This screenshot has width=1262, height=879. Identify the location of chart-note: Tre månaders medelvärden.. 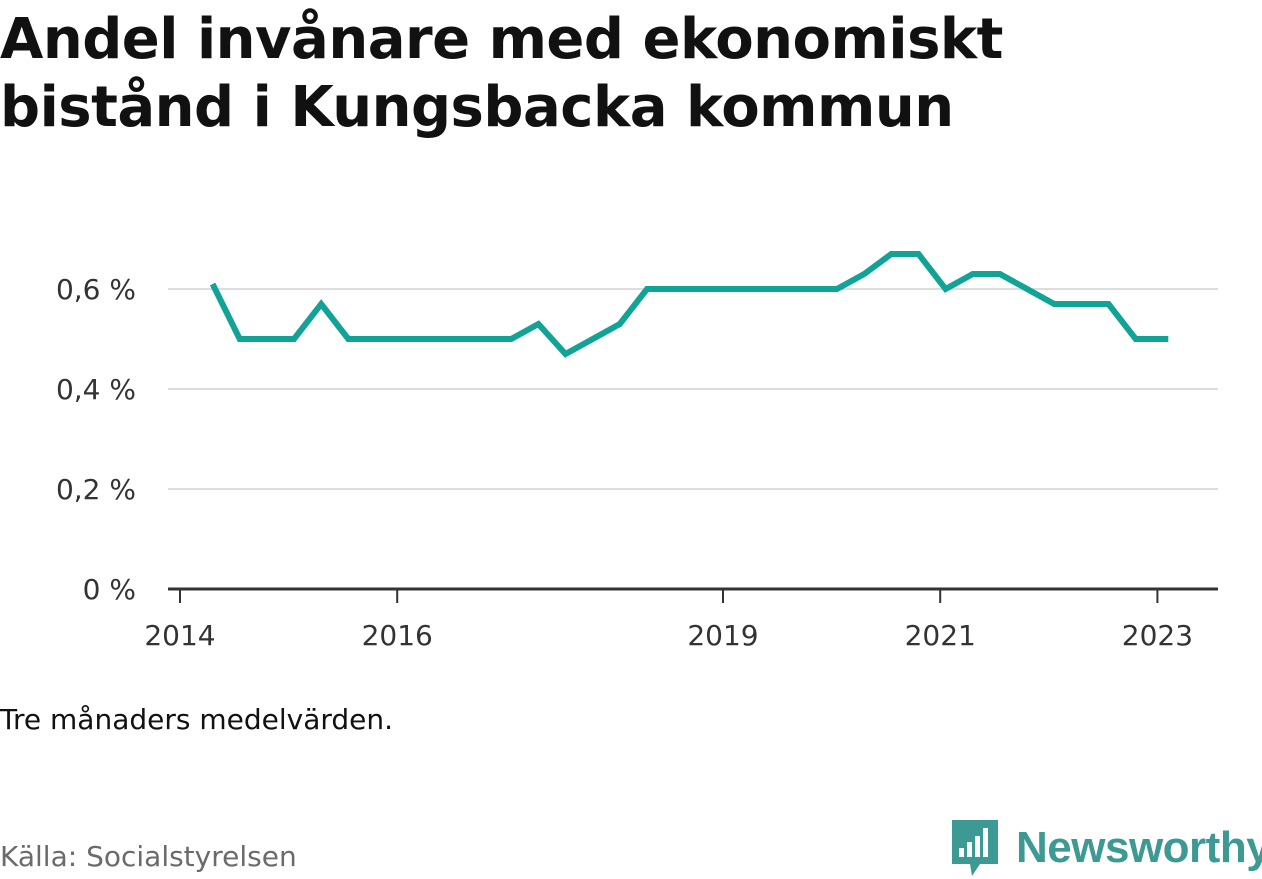
(197, 719).